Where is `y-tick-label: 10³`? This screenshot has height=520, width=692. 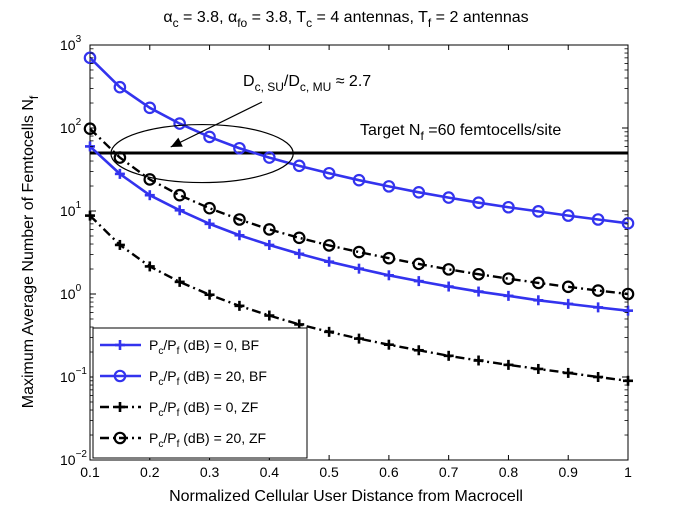 y-tick-label: 10³ is located at coordinates (71, 43).